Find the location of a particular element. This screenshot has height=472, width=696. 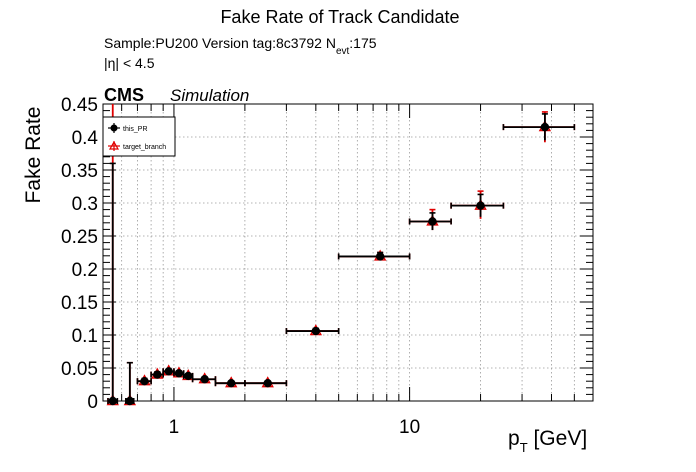

sample-info: Sample:PU200 Version tag:8c3792 Nevt:175 is located at coordinates (240, 46).